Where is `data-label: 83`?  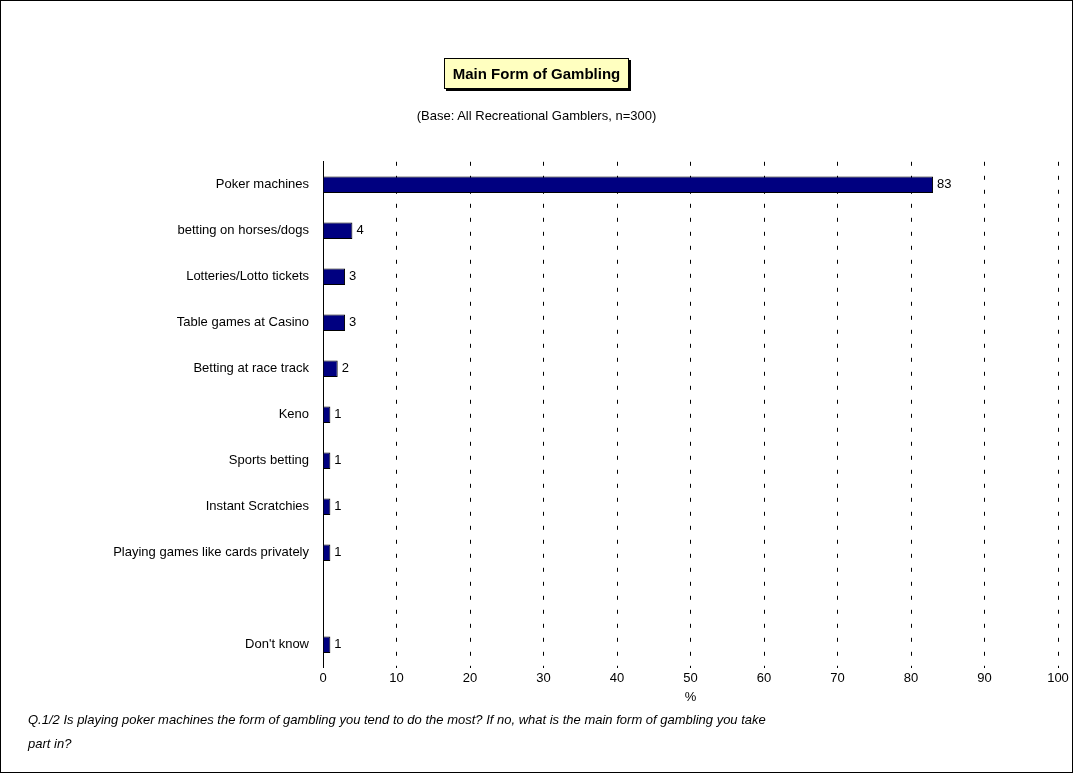 data-label: 83 is located at coordinates (944, 184).